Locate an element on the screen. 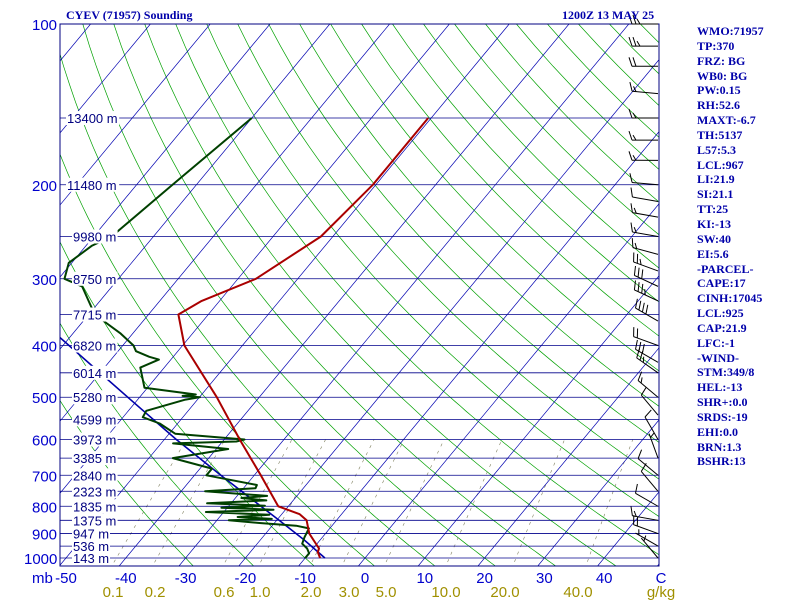 This screenshot has height=600, width=800. height-label: 947 m is located at coordinates (91, 534).